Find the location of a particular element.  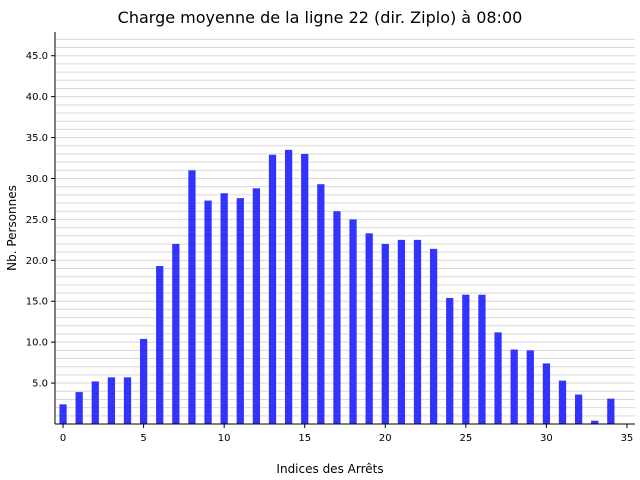

y-tick-label: 35.0 is located at coordinates (37, 138).